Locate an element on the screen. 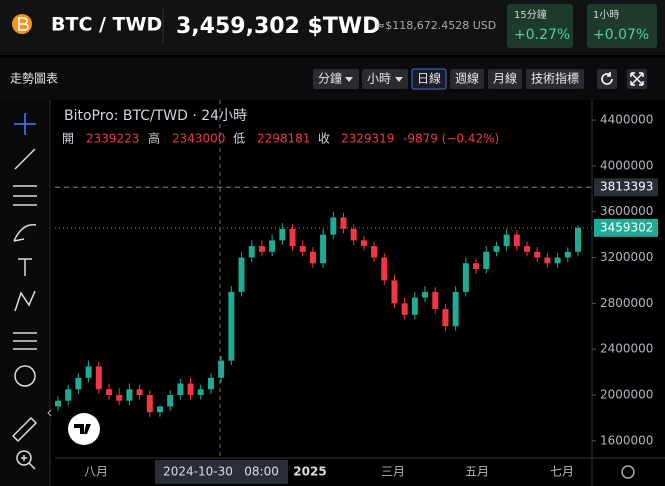 Image resolution: width=665 pixels, height=486 pixels. zoom-icon is located at coordinates (28, 462).